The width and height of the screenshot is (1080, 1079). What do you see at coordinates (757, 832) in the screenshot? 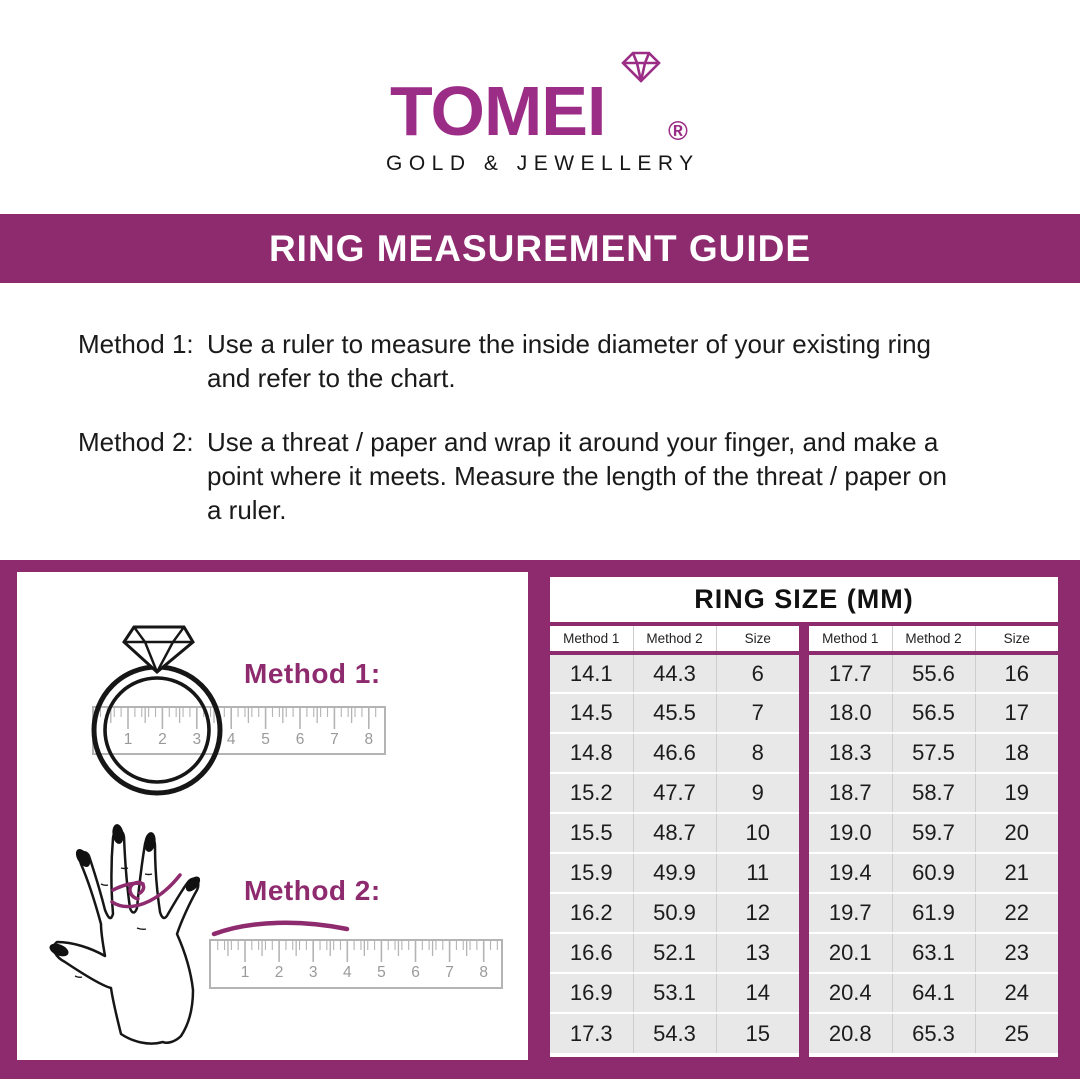
I see `size-cell: 10` at bounding box center [757, 832].